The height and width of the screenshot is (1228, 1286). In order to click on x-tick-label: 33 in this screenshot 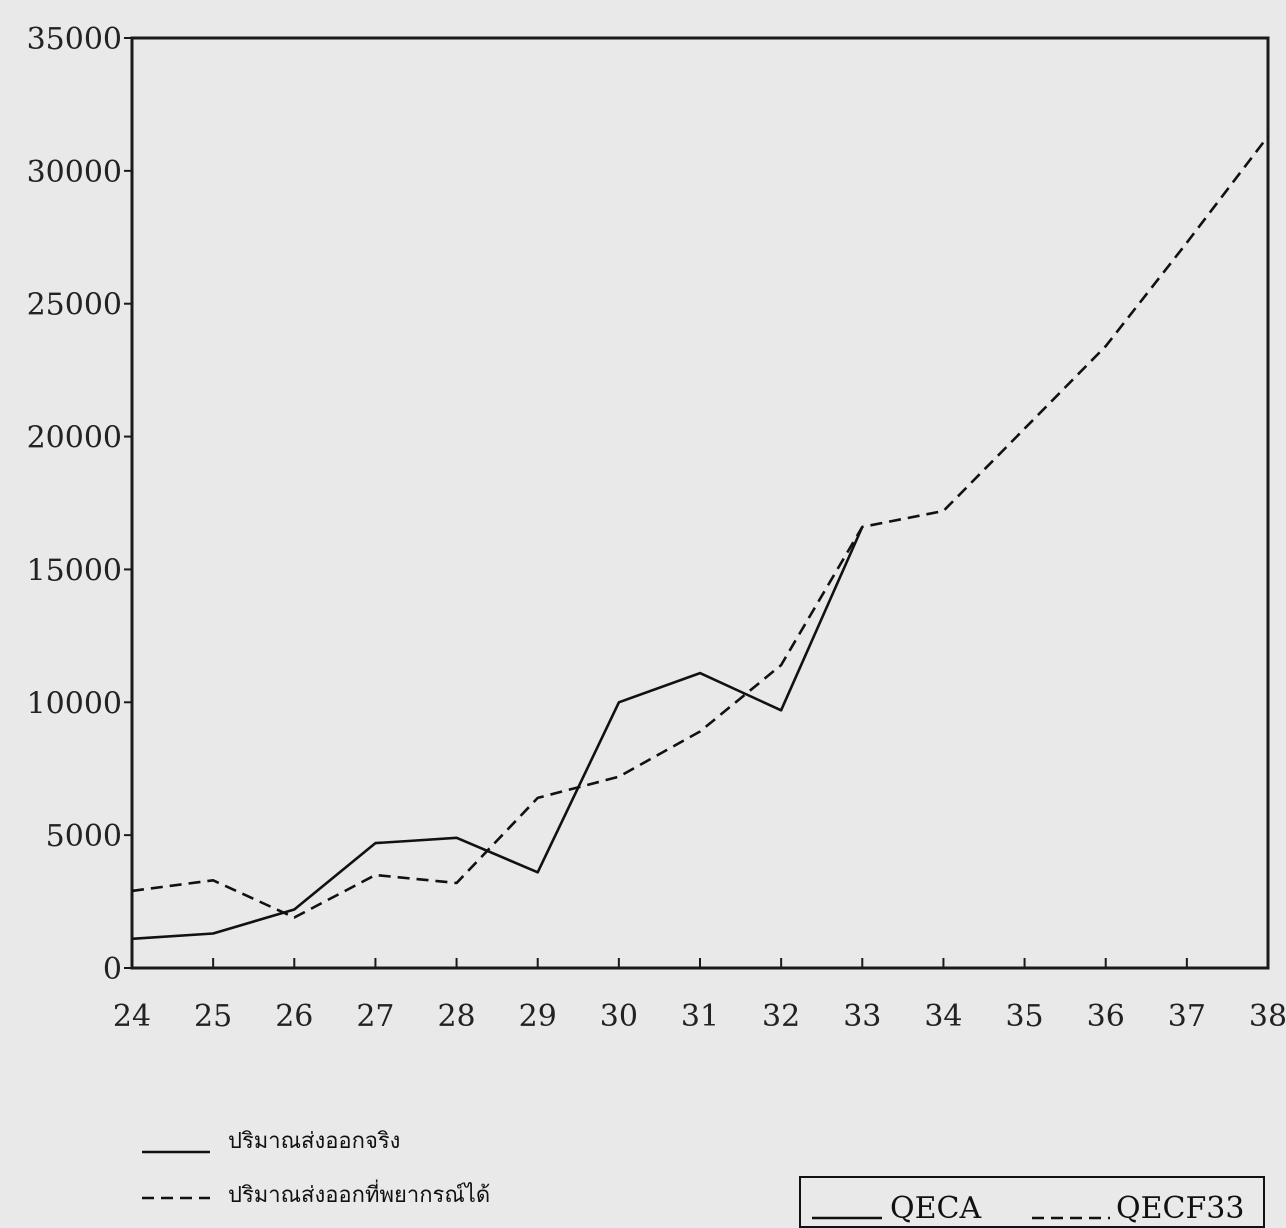, I will do `click(862, 1016)`.